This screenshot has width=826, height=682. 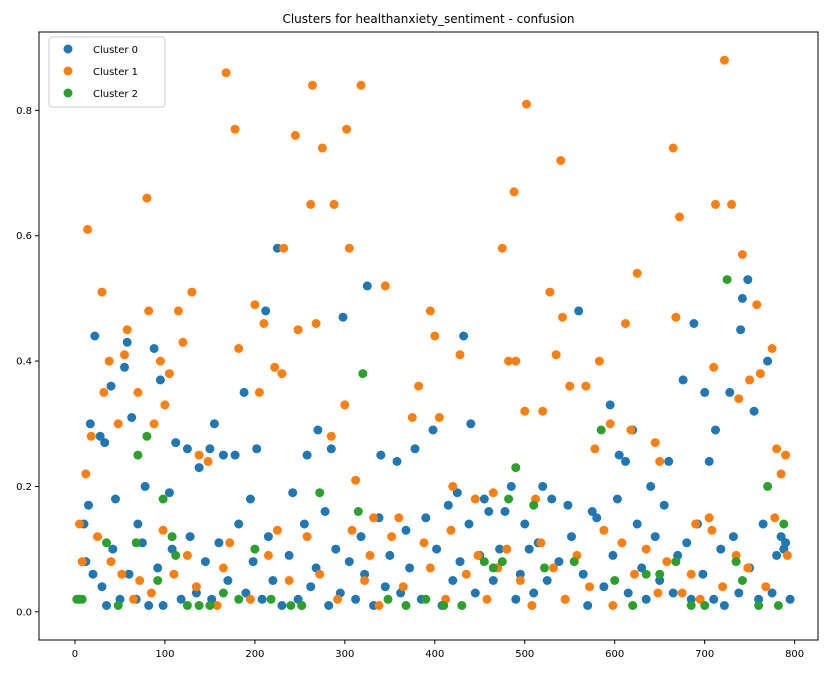 I want to click on legend-label: Cluster 0, so click(x=115, y=50).